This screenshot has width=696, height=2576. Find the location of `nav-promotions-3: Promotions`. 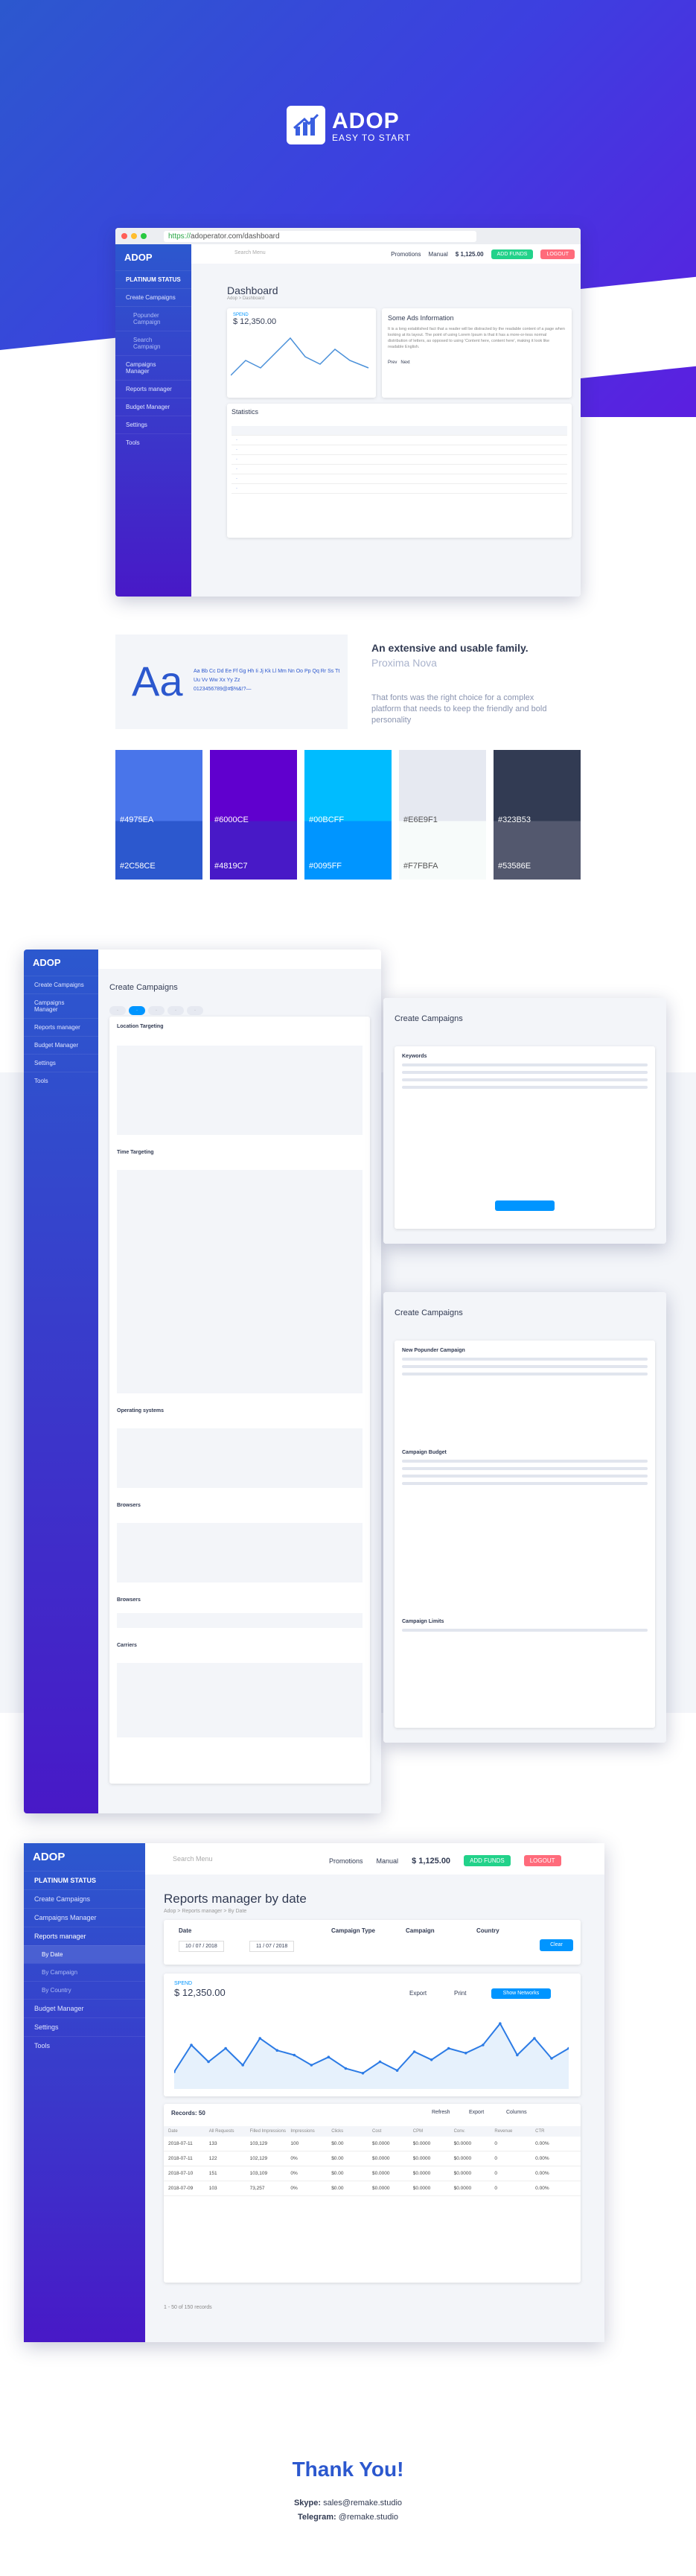

nav-promotions-3: Promotions is located at coordinates (346, 1861).